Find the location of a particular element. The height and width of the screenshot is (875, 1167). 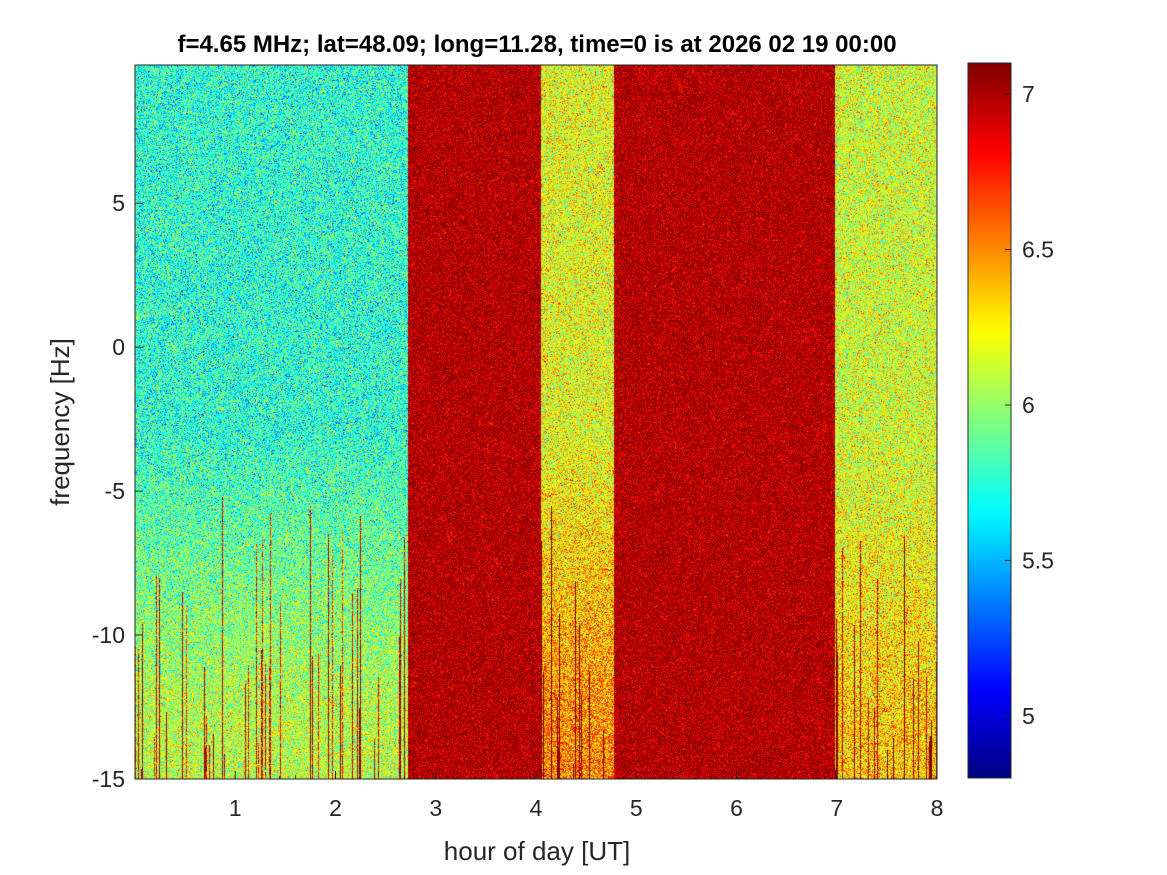

colorbar-tick-label: 6.5 is located at coordinates (1038, 250).